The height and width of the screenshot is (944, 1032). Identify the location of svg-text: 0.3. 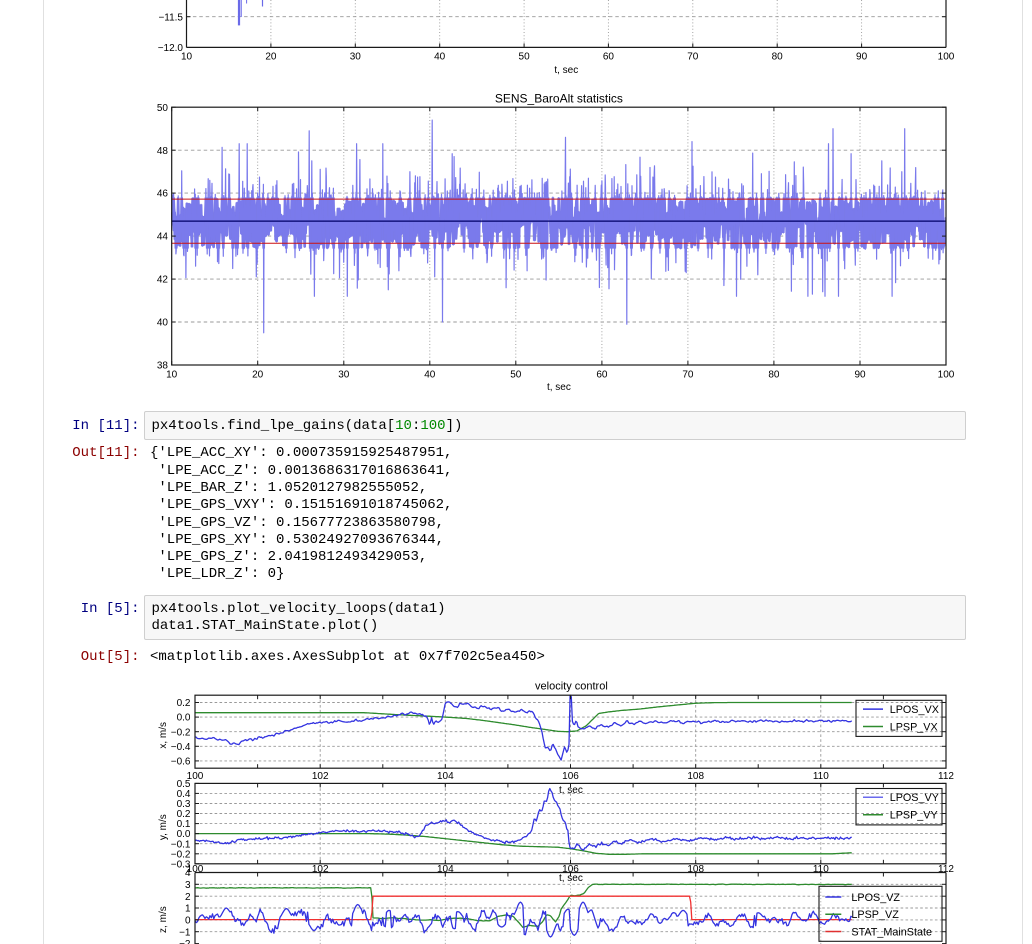
(184, 804).